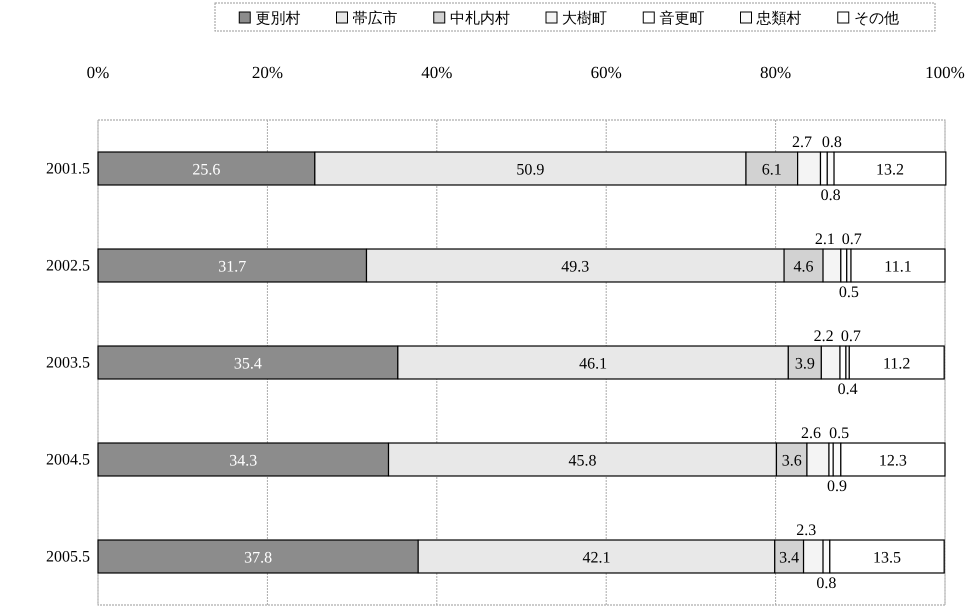  What do you see at coordinates (804, 267) in the screenshot?
I see `data-label: 4.6` at bounding box center [804, 267].